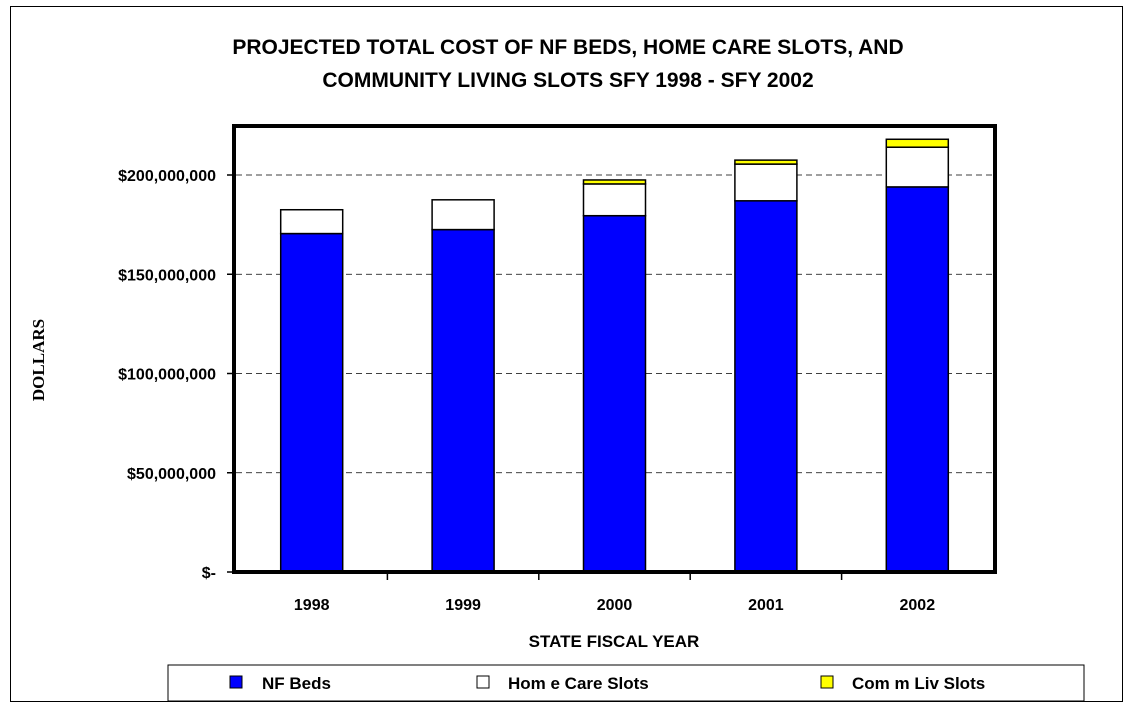  I want to click on x-axis-label: STATE FISCAL YEAR, so click(614, 641).